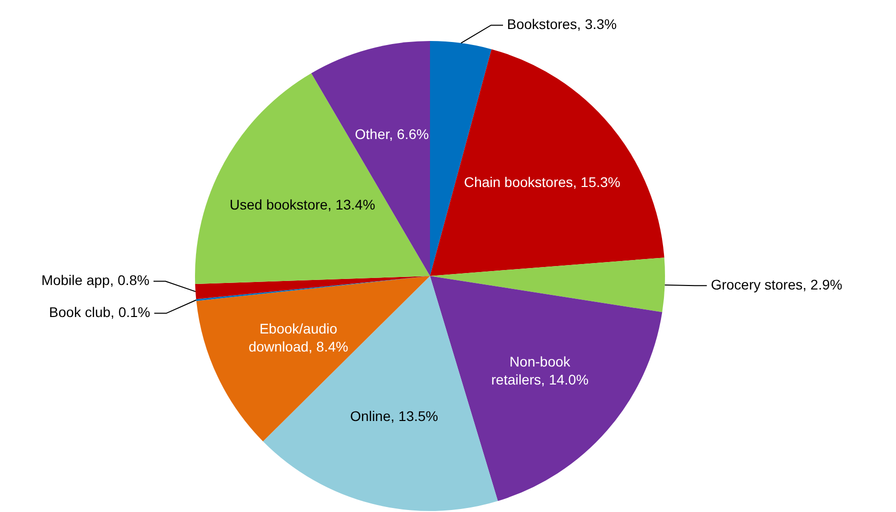  What do you see at coordinates (776, 284) in the screenshot?
I see `slice-label: Grocery stores, 2.9%` at bounding box center [776, 284].